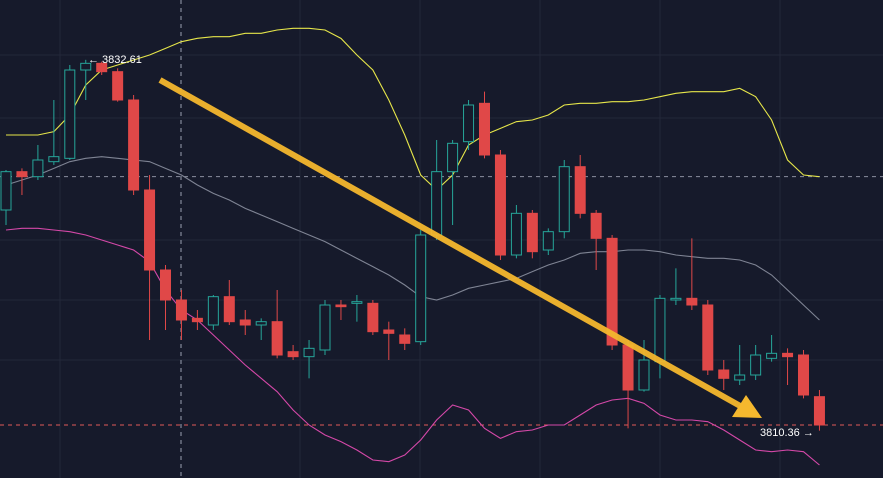  I want to click on high-label: ← 3832.61, so click(115, 60).